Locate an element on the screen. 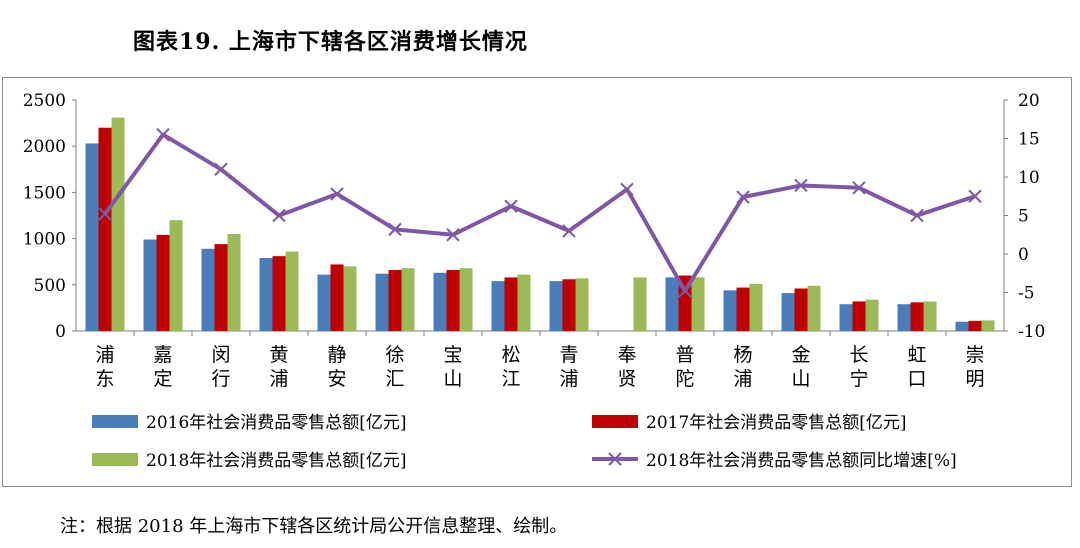 Image resolution: width=1080 pixels, height=548 pixels. legend-label: 2017年社会消费品零售总额[亿元] is located at coordinates (776, 423).